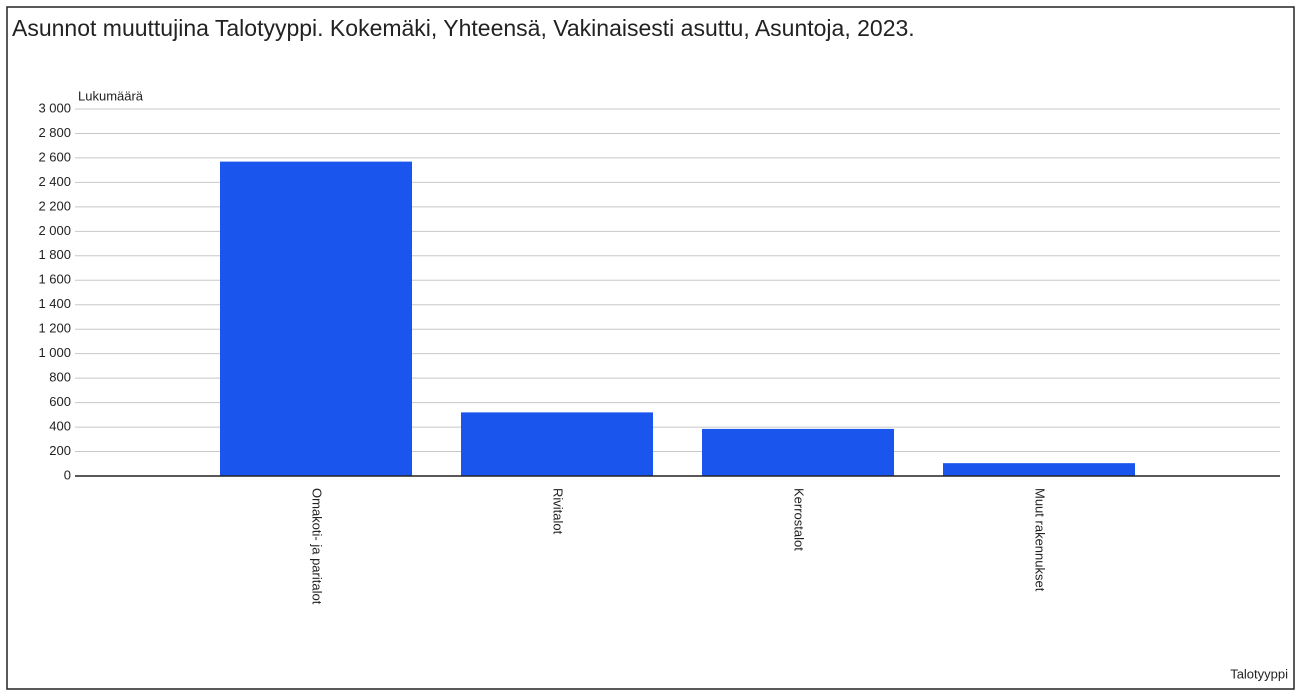 Image resolution: width=1301 pixels, height=693 pixels. Describe the element at coordinates (54, 254) in the screenshot. I see `y-tick-label: 1 800` at that location.